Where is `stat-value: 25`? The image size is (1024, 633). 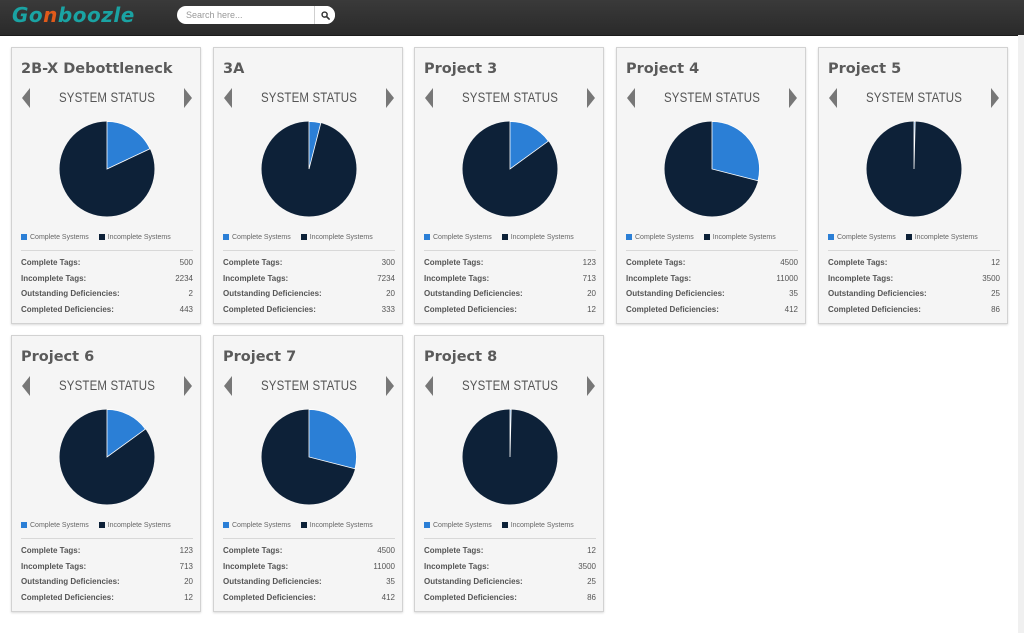
stat-value: 25 is located at coordinates (591, 581).